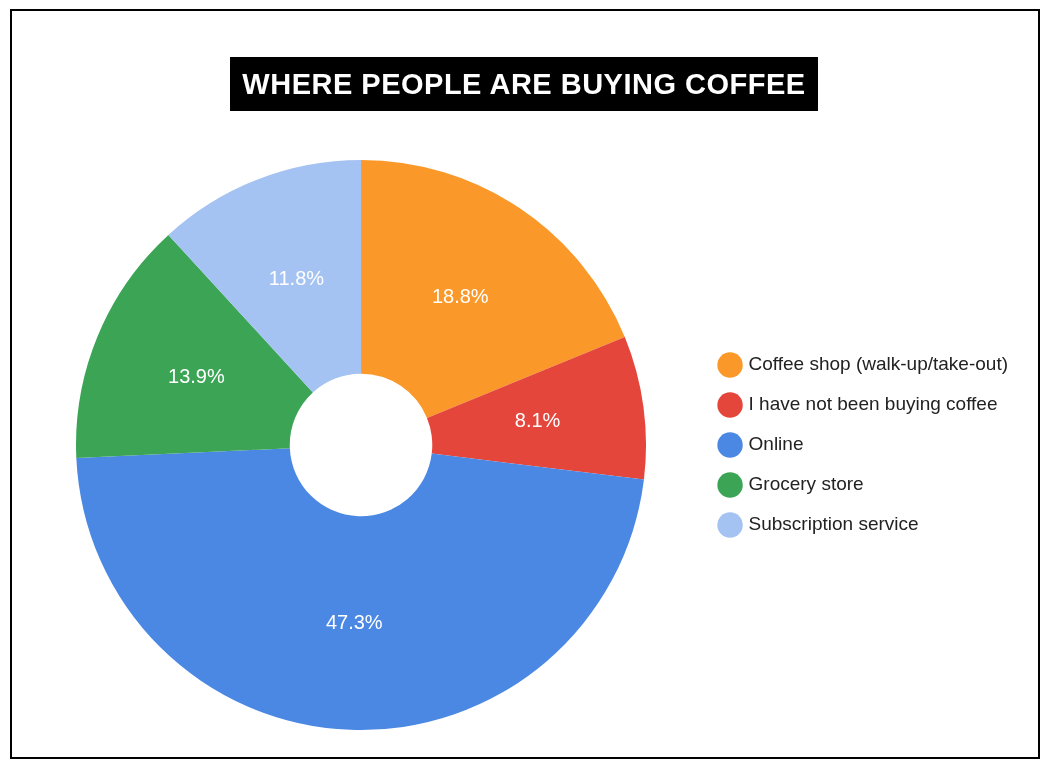 The image size is (1048, 766). What do you see at coordinates (296, 277) in the screenshot?
I see `data-label: 11.8%` at bounding box center [296, 277].